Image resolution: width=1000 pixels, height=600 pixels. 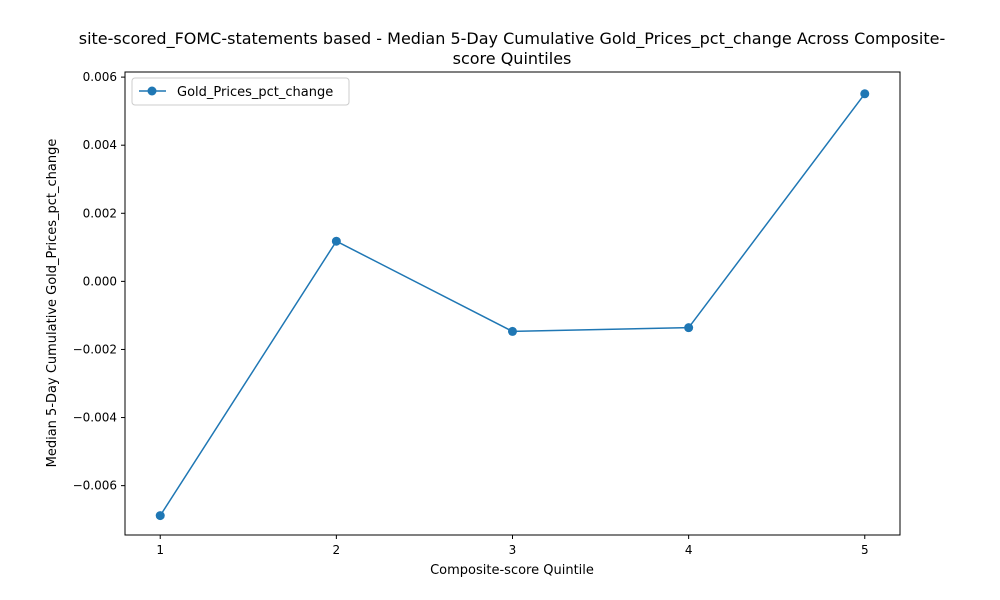 What do you see at coordinates (100, 145) in the screenshot?
I see `y-tick-label: 0.004` at bounding box center [100, 145].